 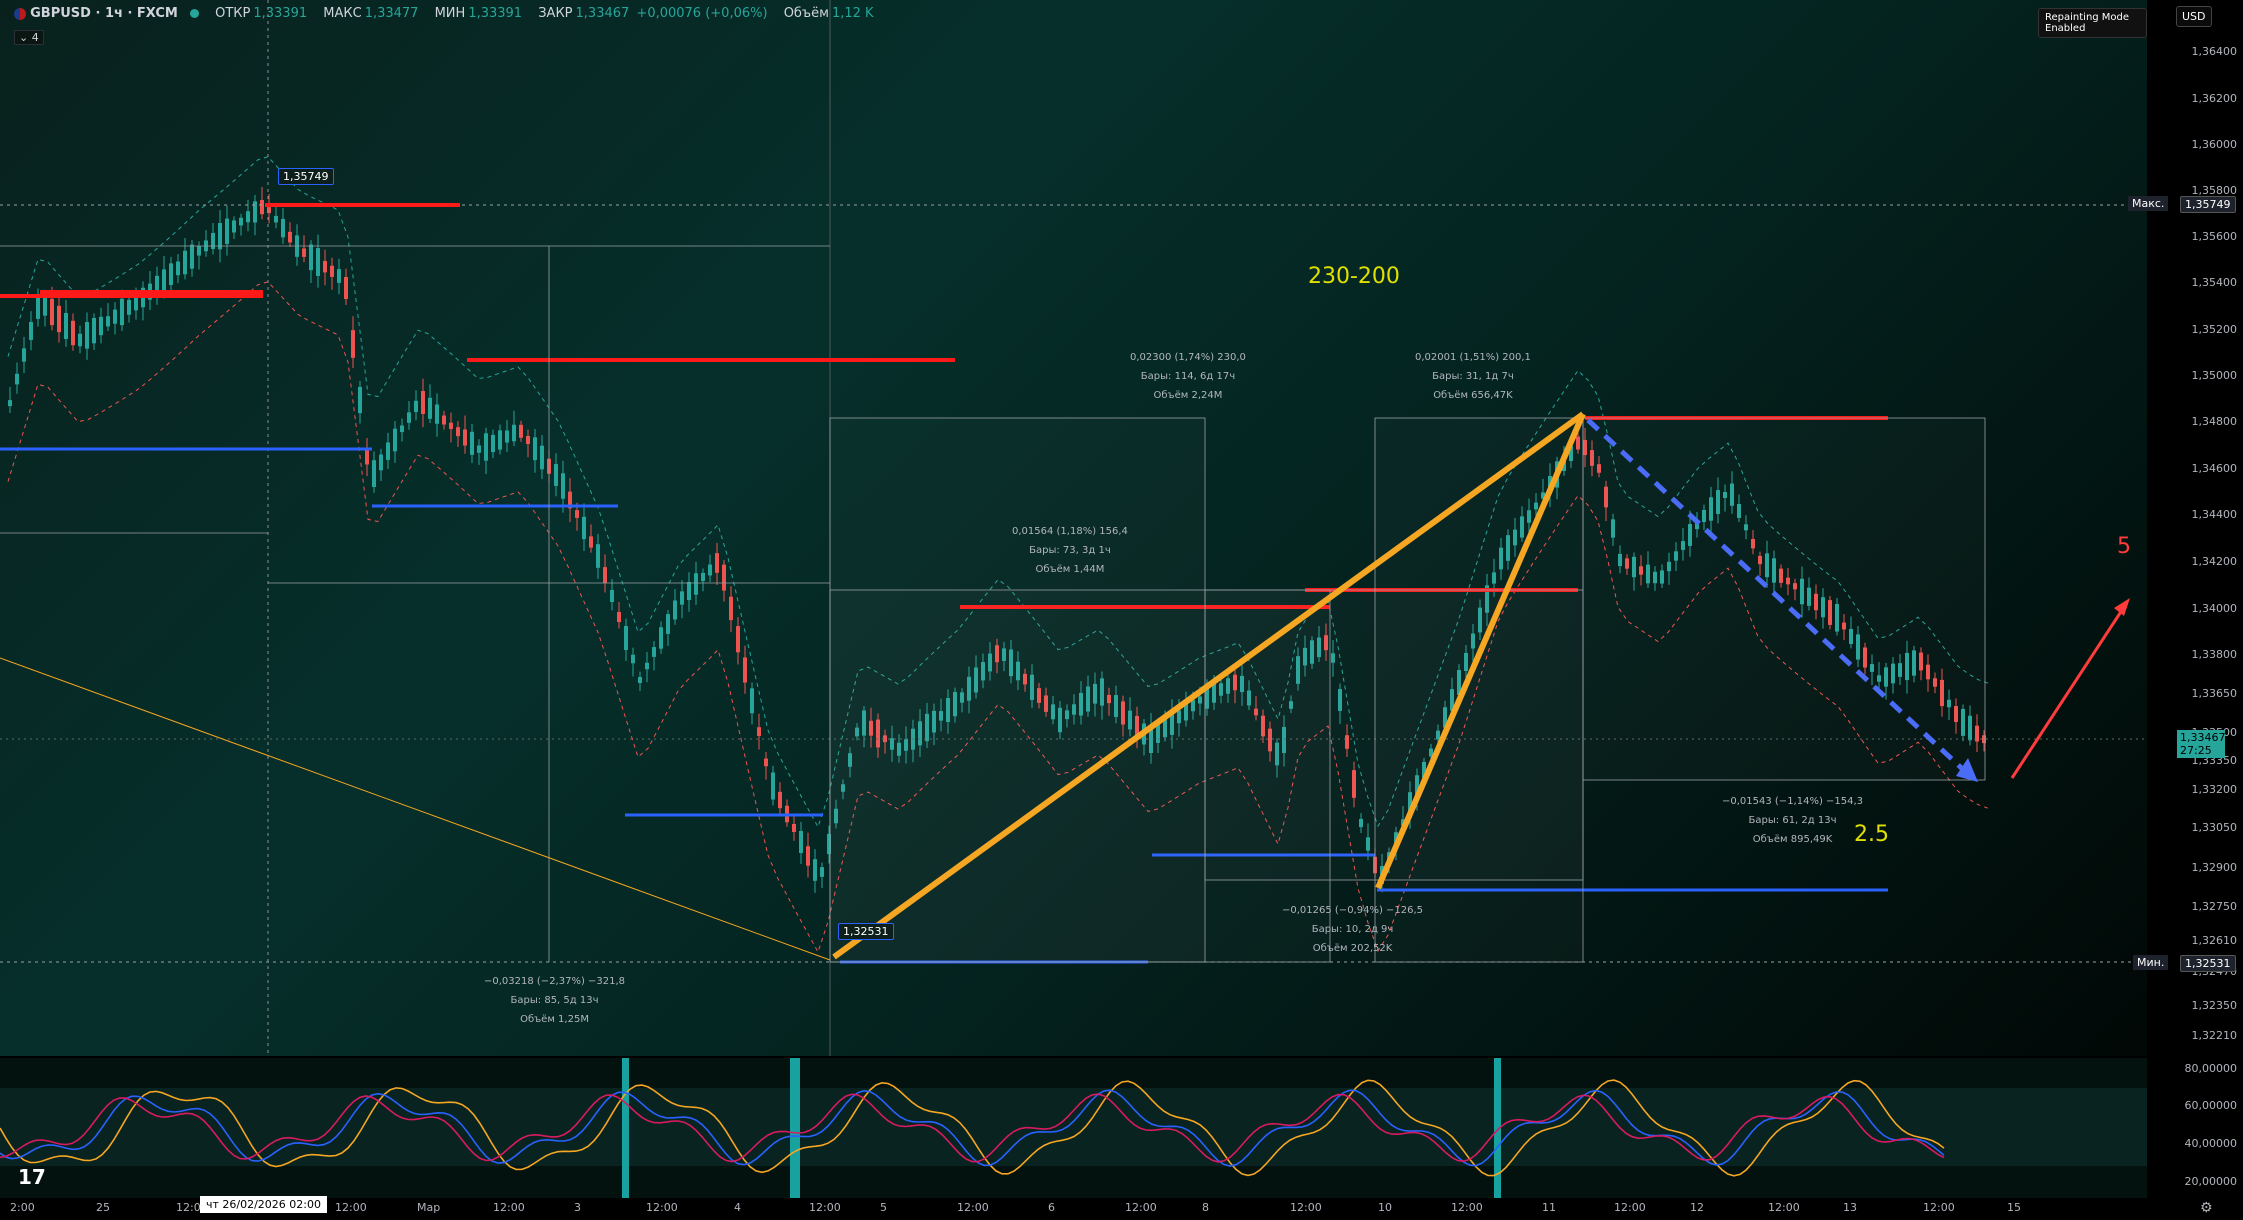 I want to click on indicators-collapse-button: ⌄ 4, so click(x=29, y=37).